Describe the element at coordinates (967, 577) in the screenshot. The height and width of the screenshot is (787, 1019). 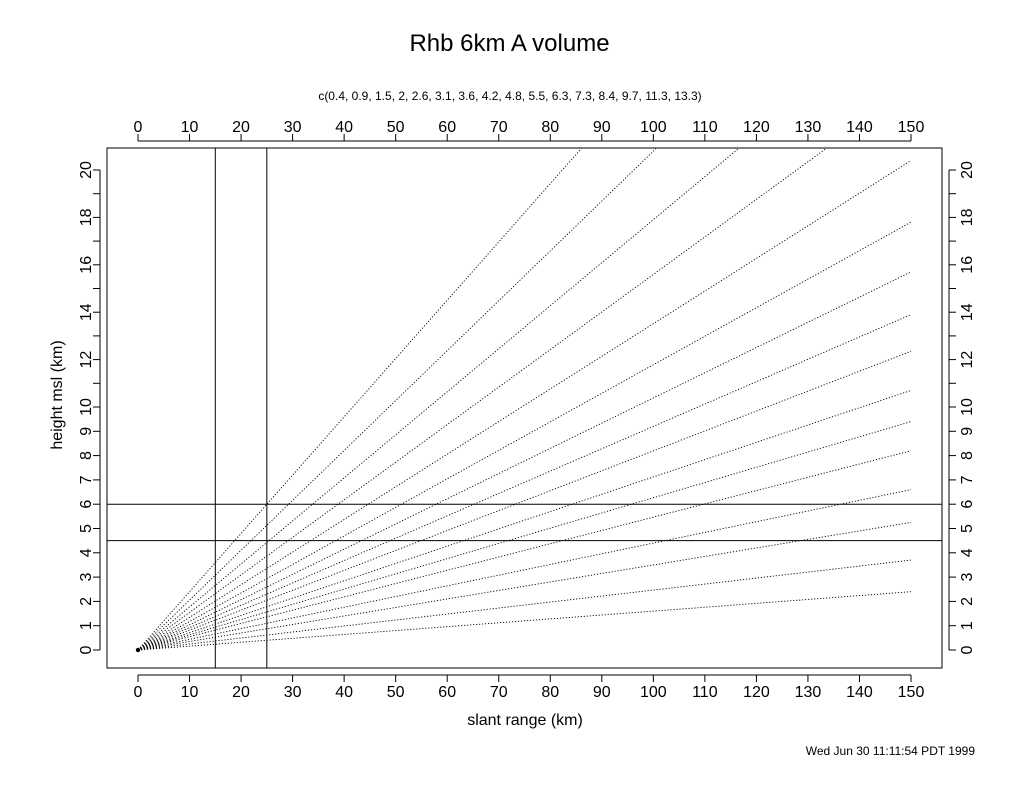
I see `y-tick-label-right-3: 3` at that location.